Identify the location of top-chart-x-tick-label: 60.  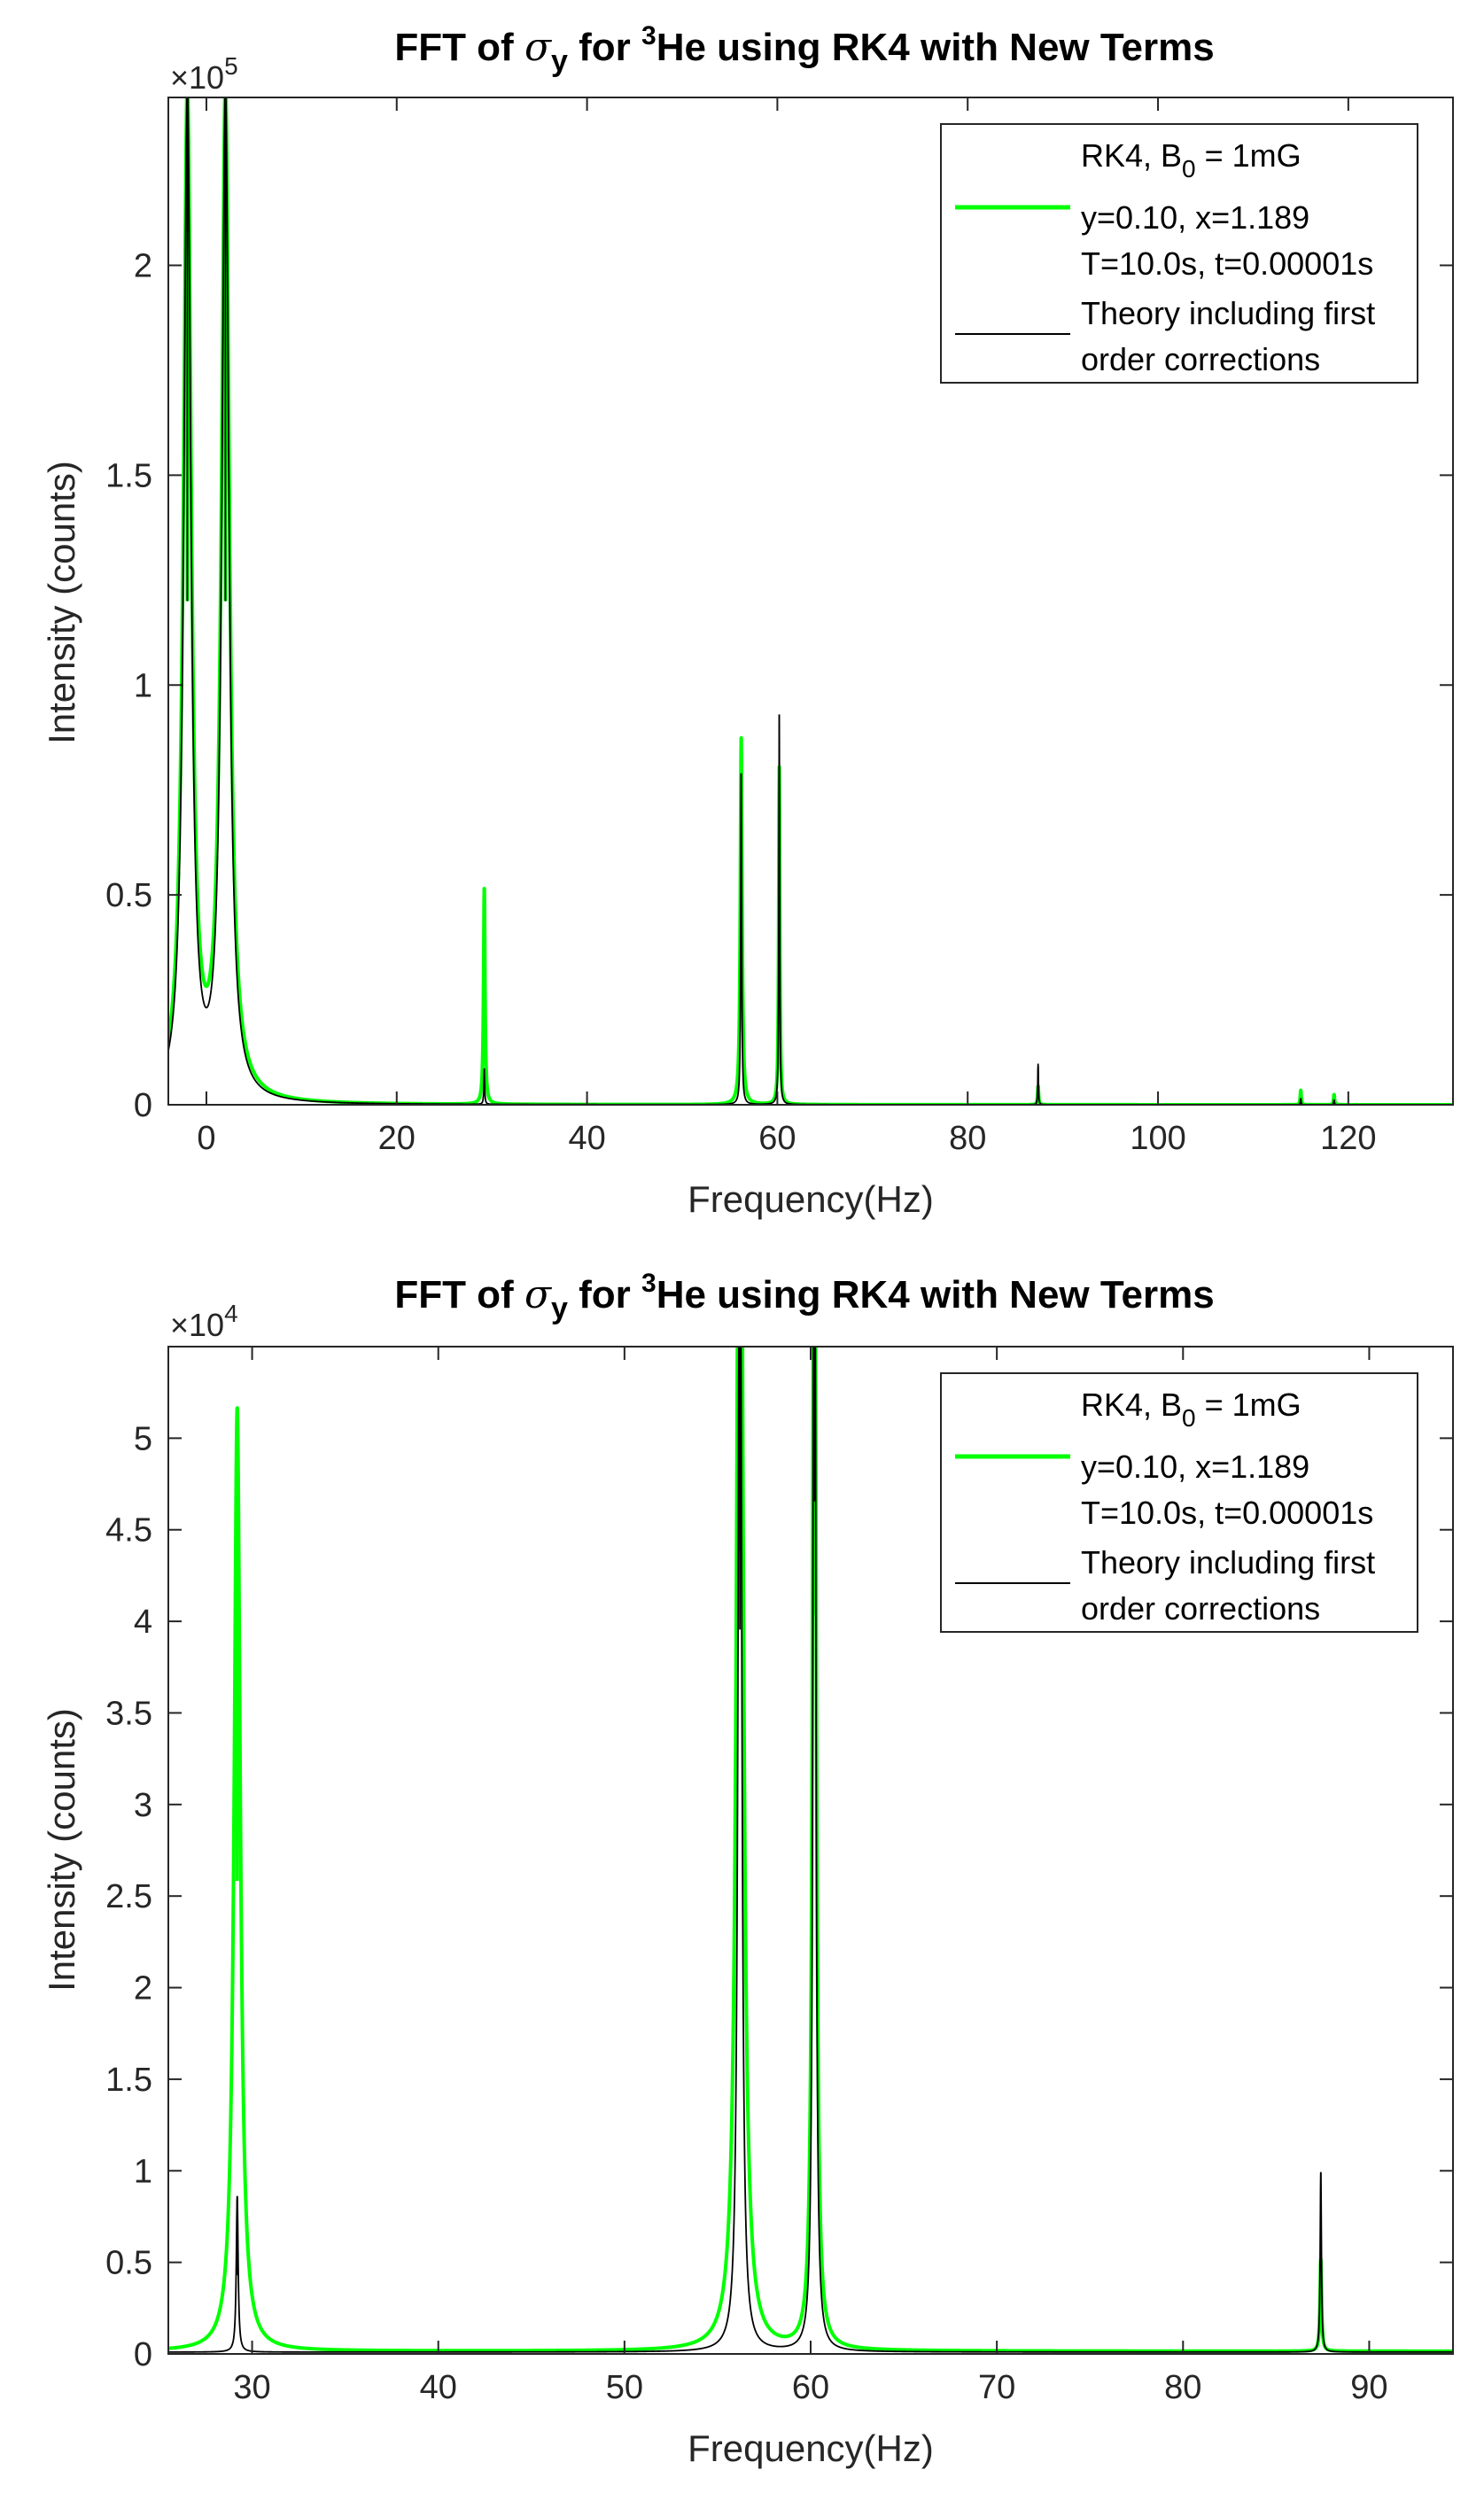
(777, 1138).